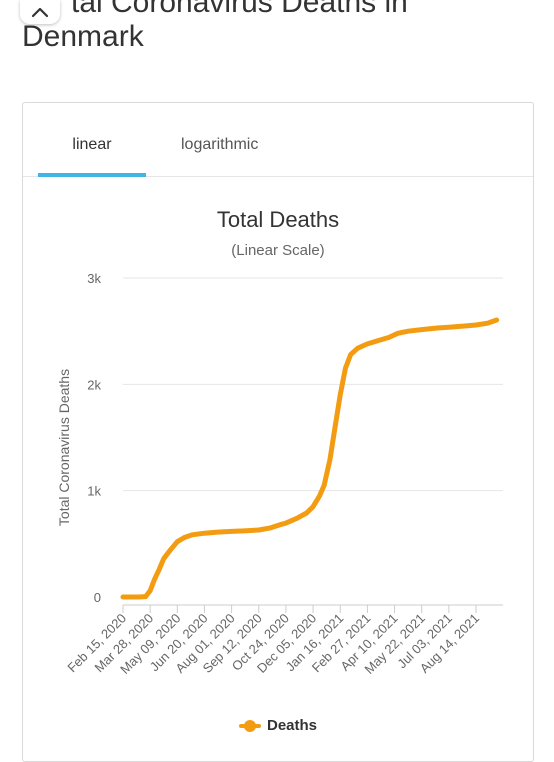  I want to click on y-tick-label: 1k, so click(94, 491).